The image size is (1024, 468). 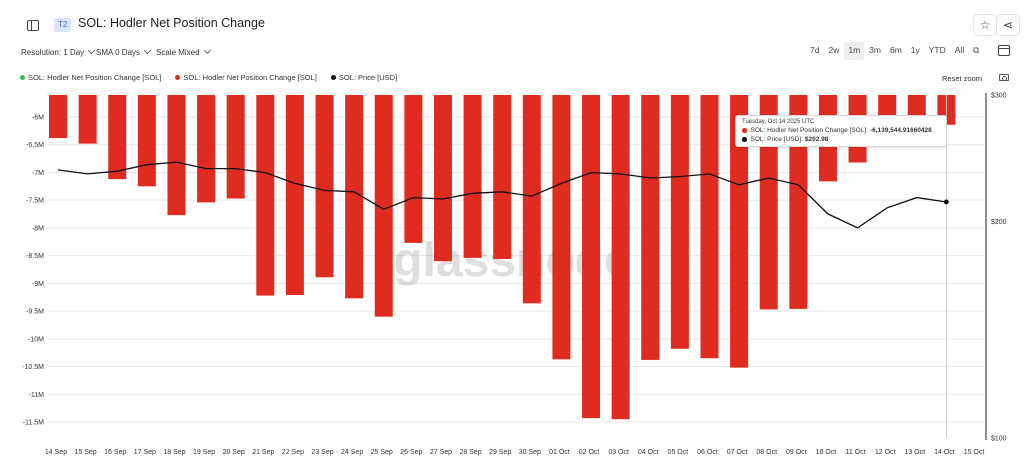 I want to click on x-tick-label: 16 Sep, so click(x=115, y=452).